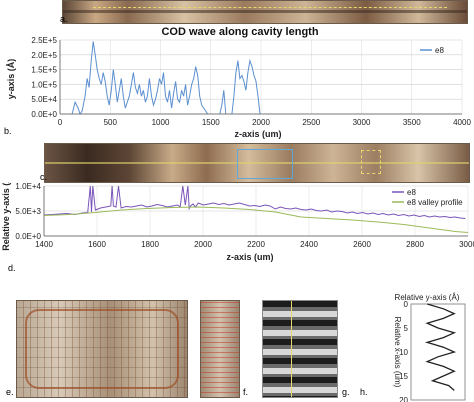 This screenshot has width=474, height=402. I want to click on panel-label-g: g., so click(346, 392).